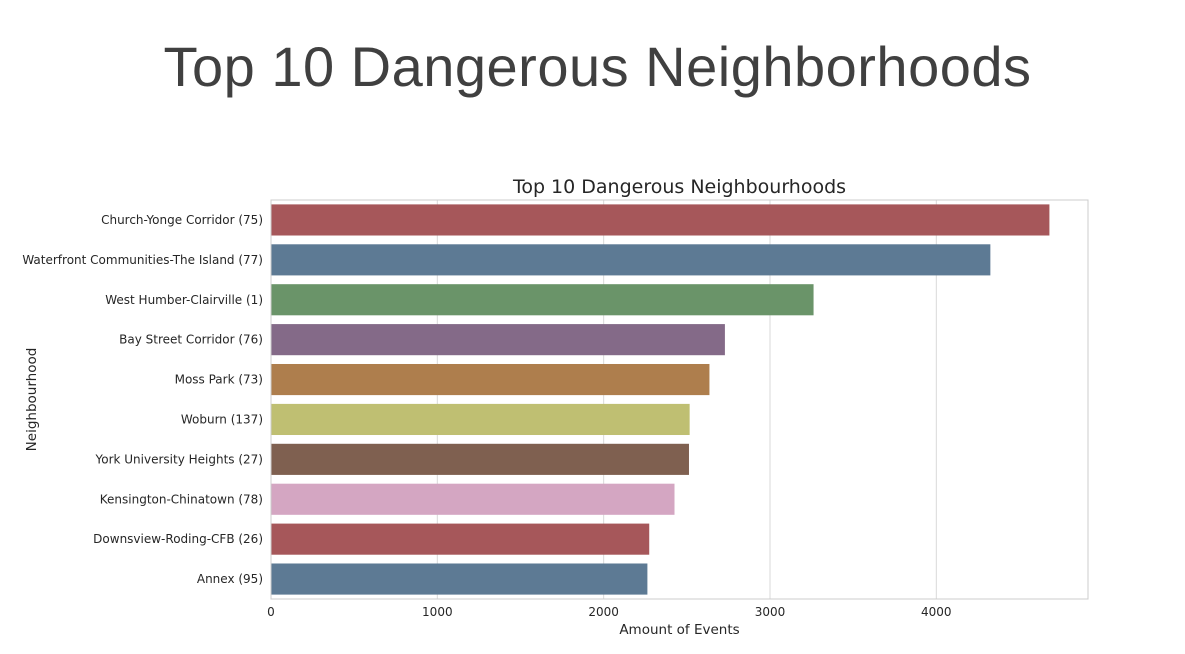  Describe the element at coordinates (679, 187) in the screenshot. I see `chart-title: Top 10 Dangerous Neighbourhoods` at that location.